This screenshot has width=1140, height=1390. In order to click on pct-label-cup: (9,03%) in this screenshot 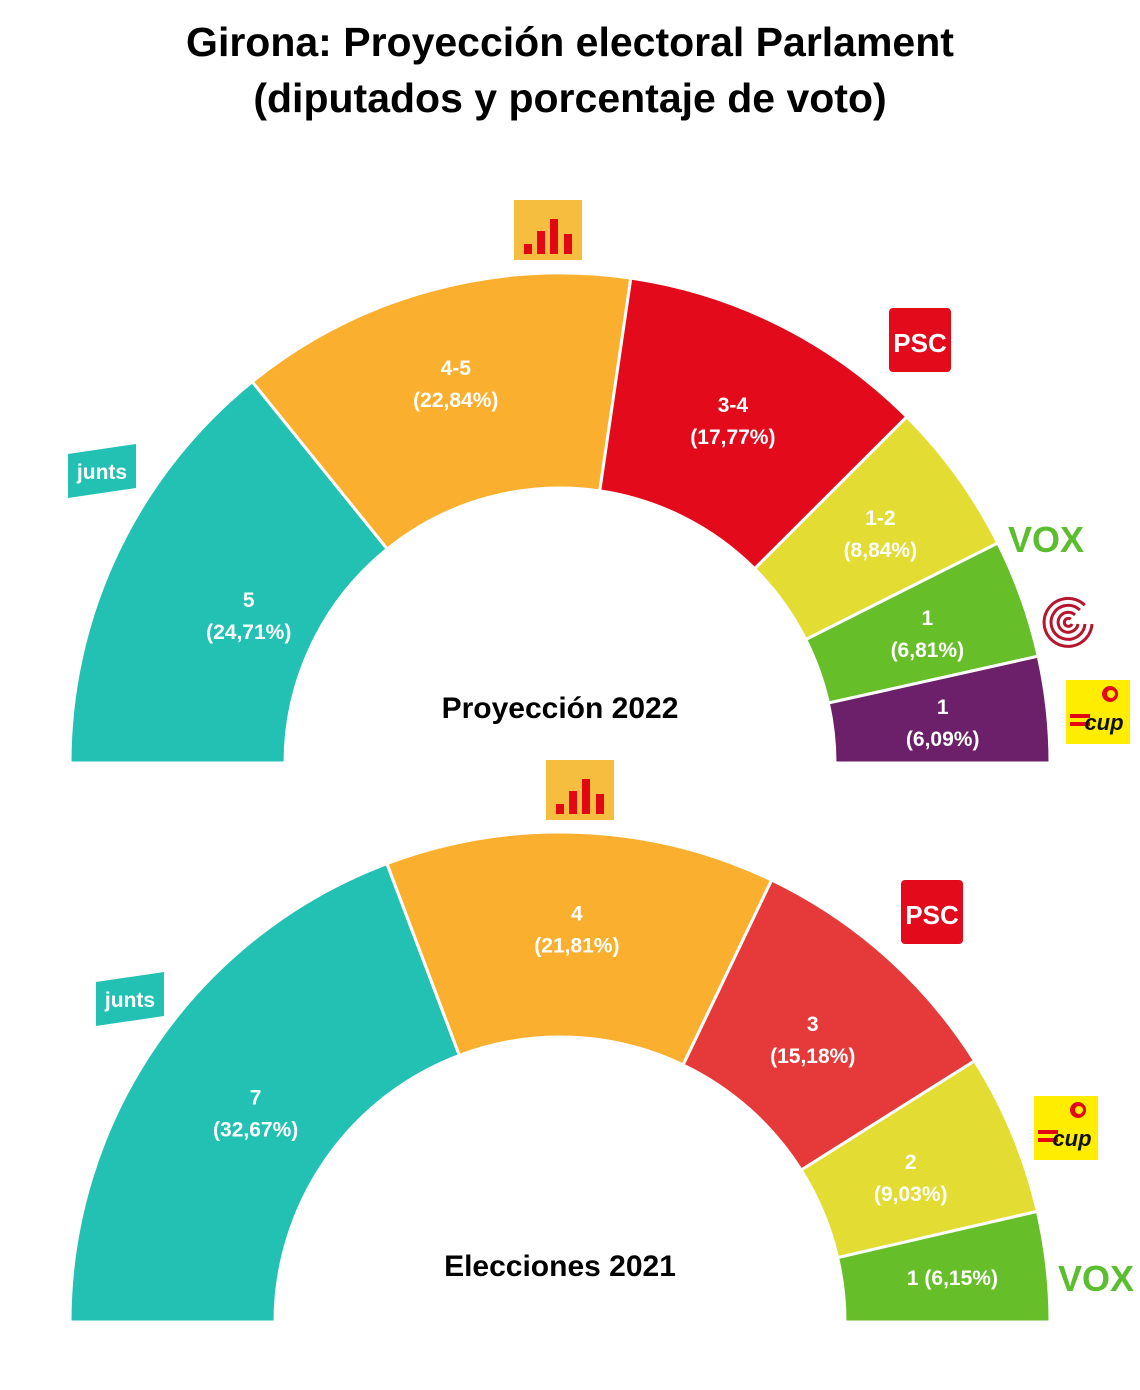, I will do `click(911, 1194)`.